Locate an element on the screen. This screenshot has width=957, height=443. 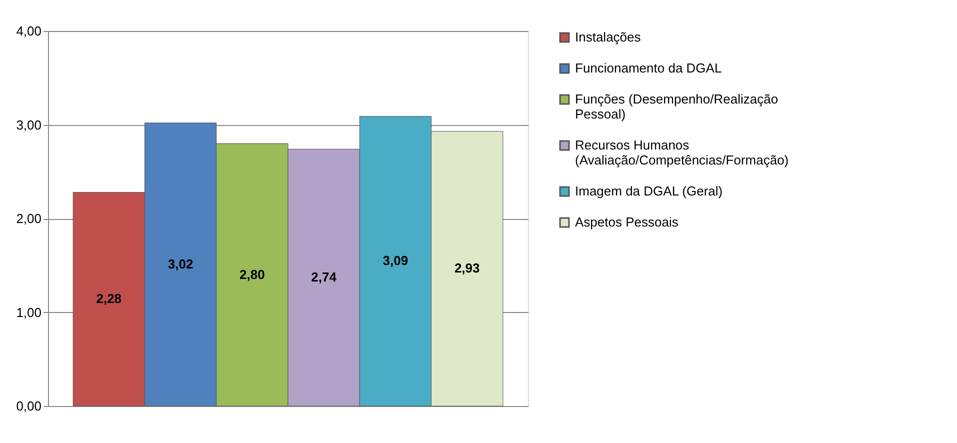
text: 3,09 is located at coordinates (395, 260).